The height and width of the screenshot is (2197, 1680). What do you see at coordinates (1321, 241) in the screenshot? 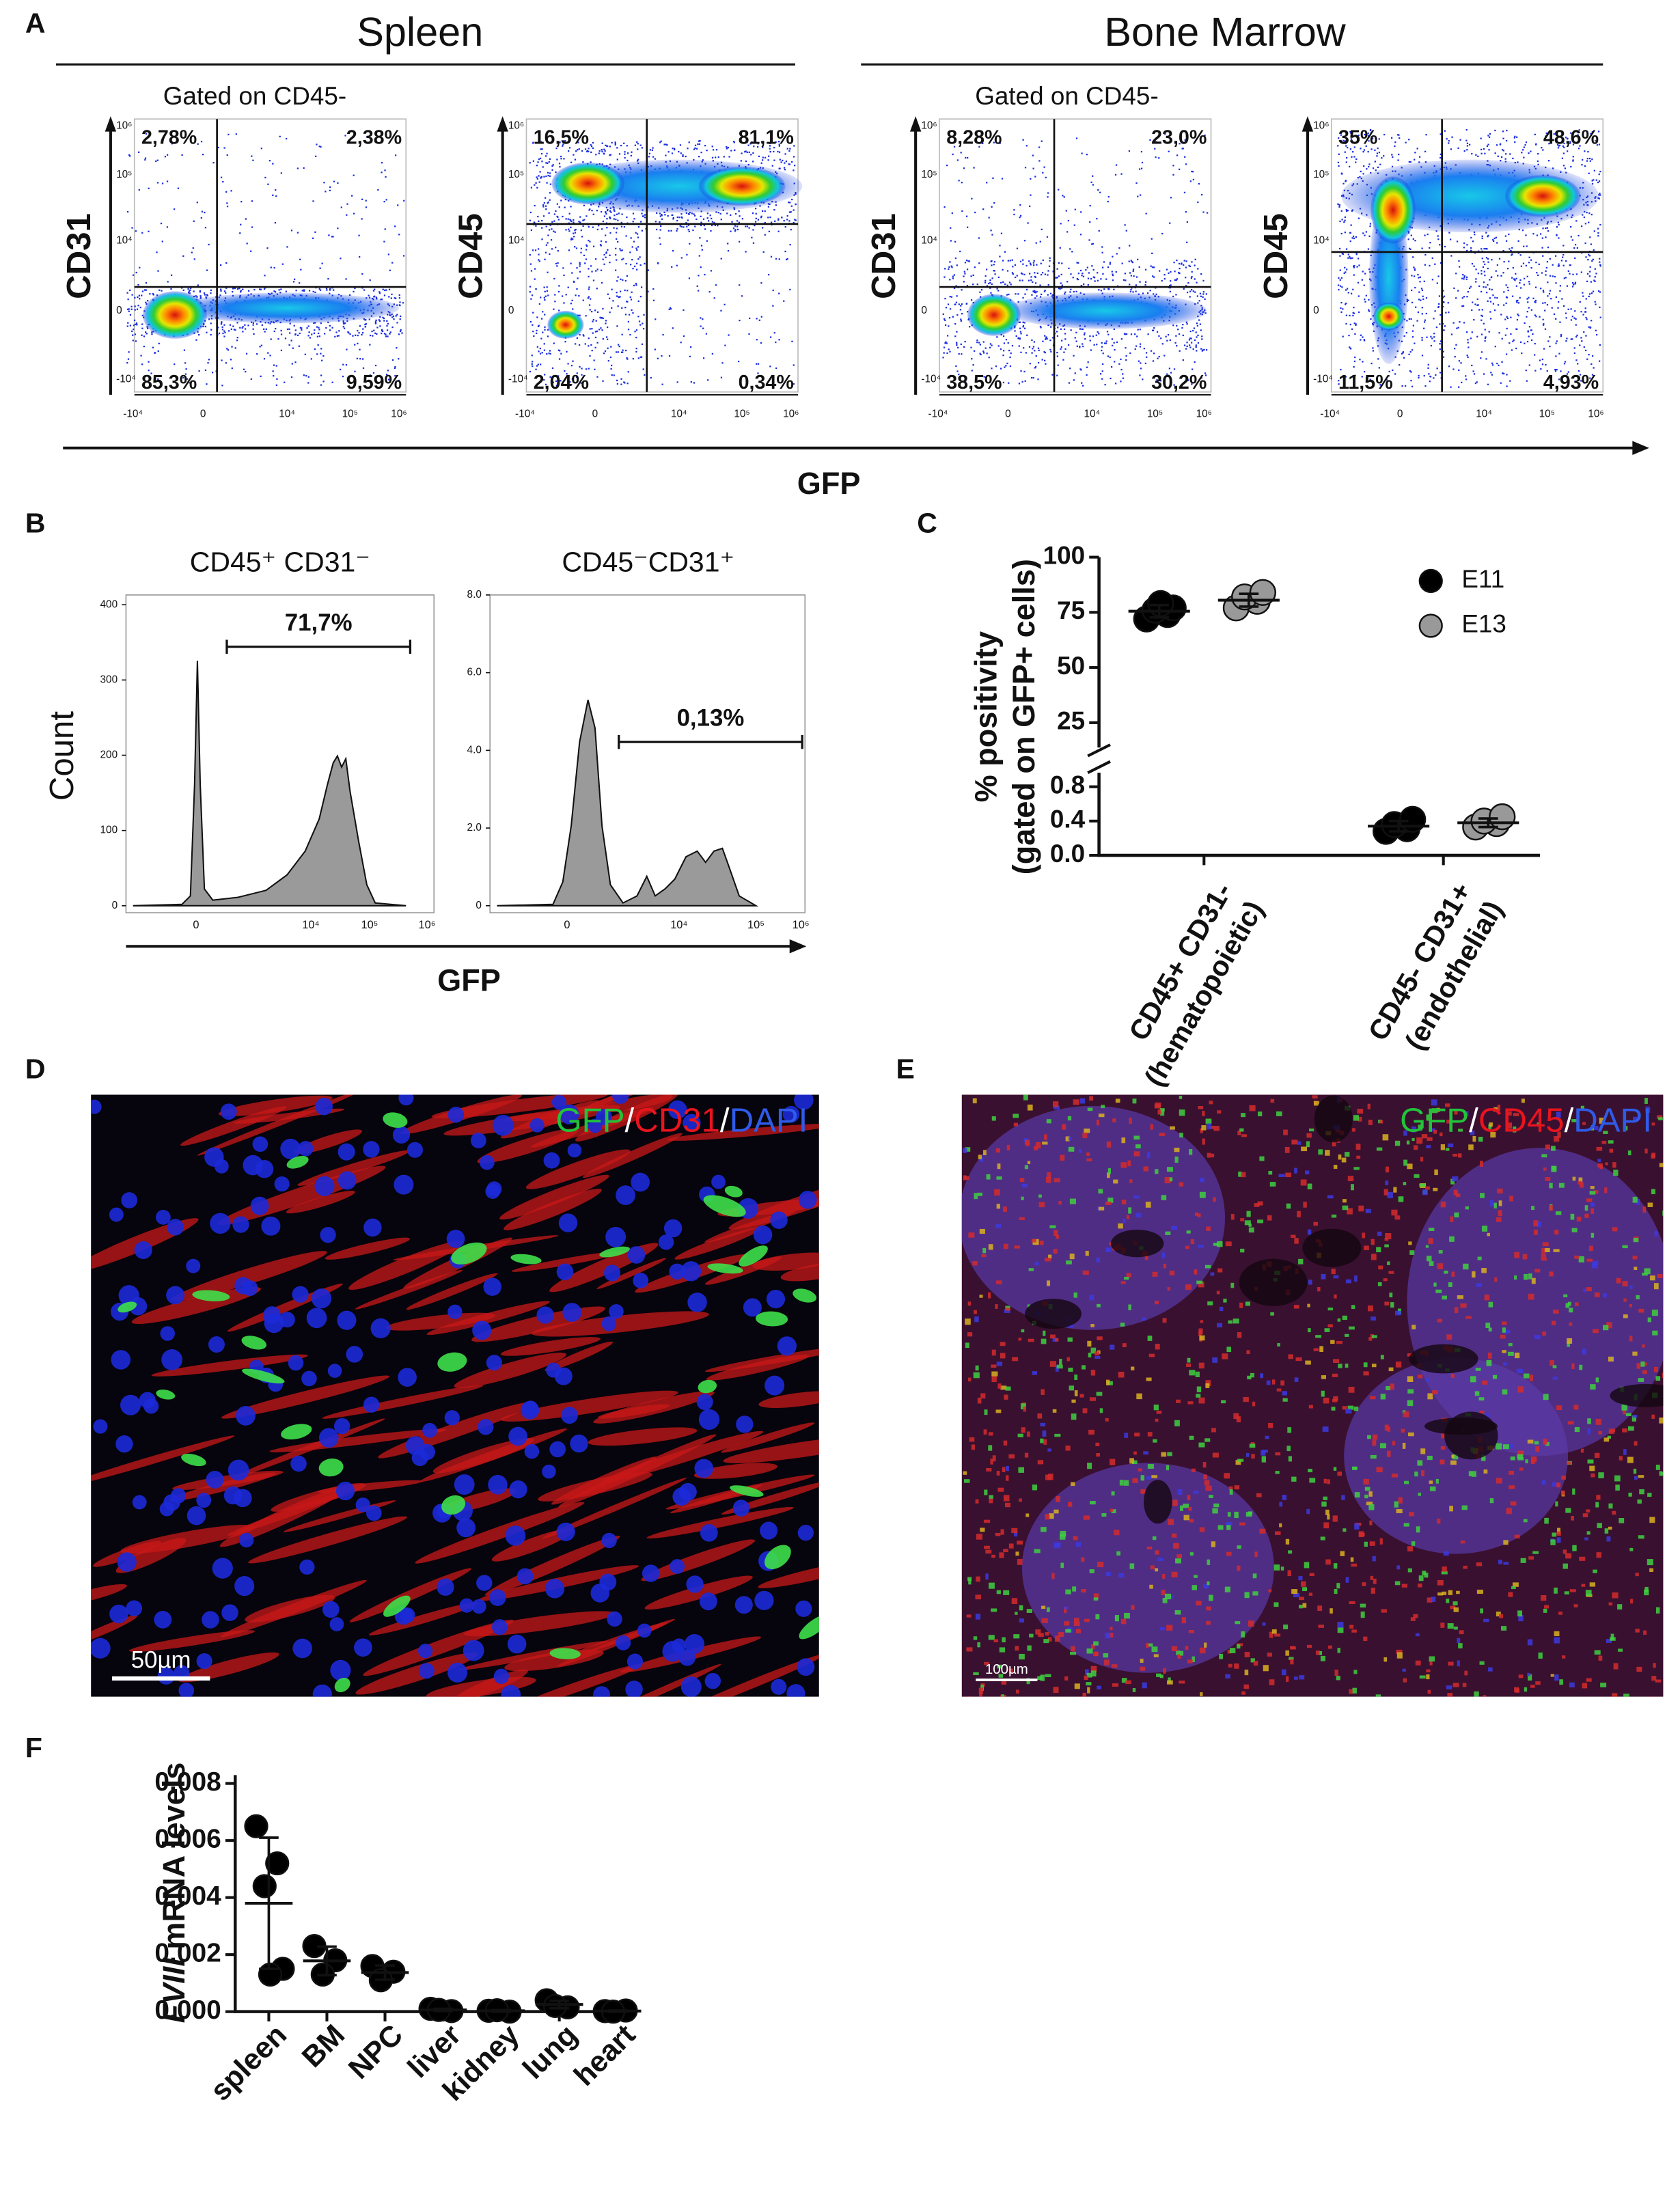
I see `y-tick-label: 10⁴` at bounding box center [1321, 241].